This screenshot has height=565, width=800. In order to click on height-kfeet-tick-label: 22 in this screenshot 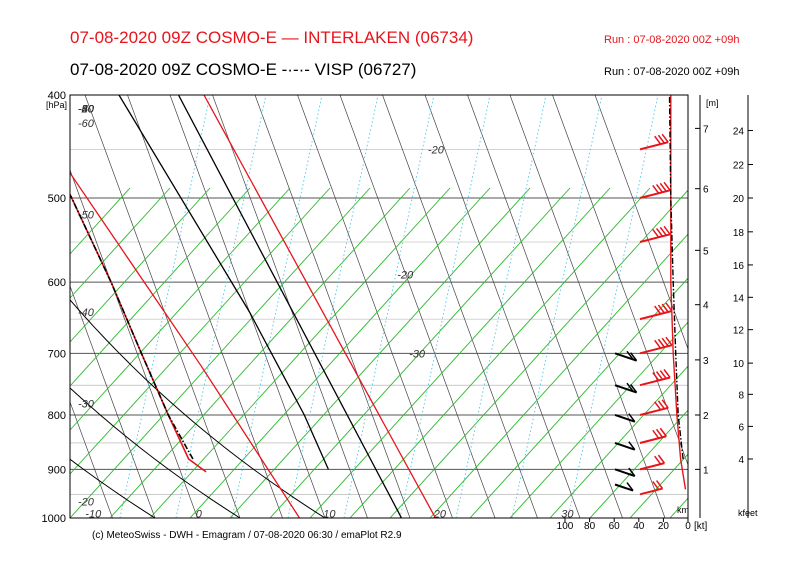, I will do `click(739, 166)`.